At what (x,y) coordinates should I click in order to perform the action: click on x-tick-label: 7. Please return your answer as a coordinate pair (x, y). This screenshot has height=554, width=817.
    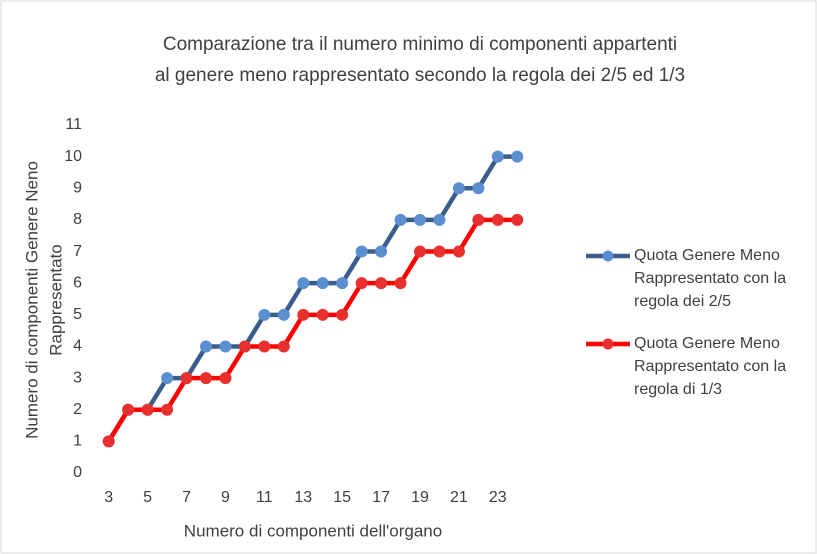
    Looking at the image, I should click on (186, 497).